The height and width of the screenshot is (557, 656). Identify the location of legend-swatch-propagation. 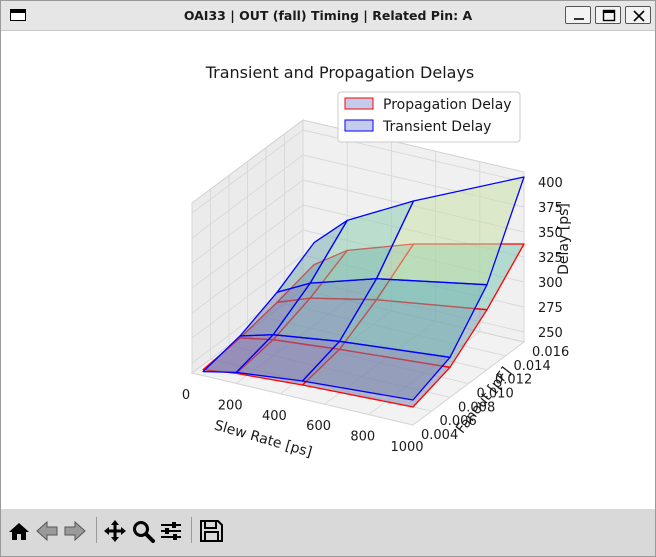
(359, 103).